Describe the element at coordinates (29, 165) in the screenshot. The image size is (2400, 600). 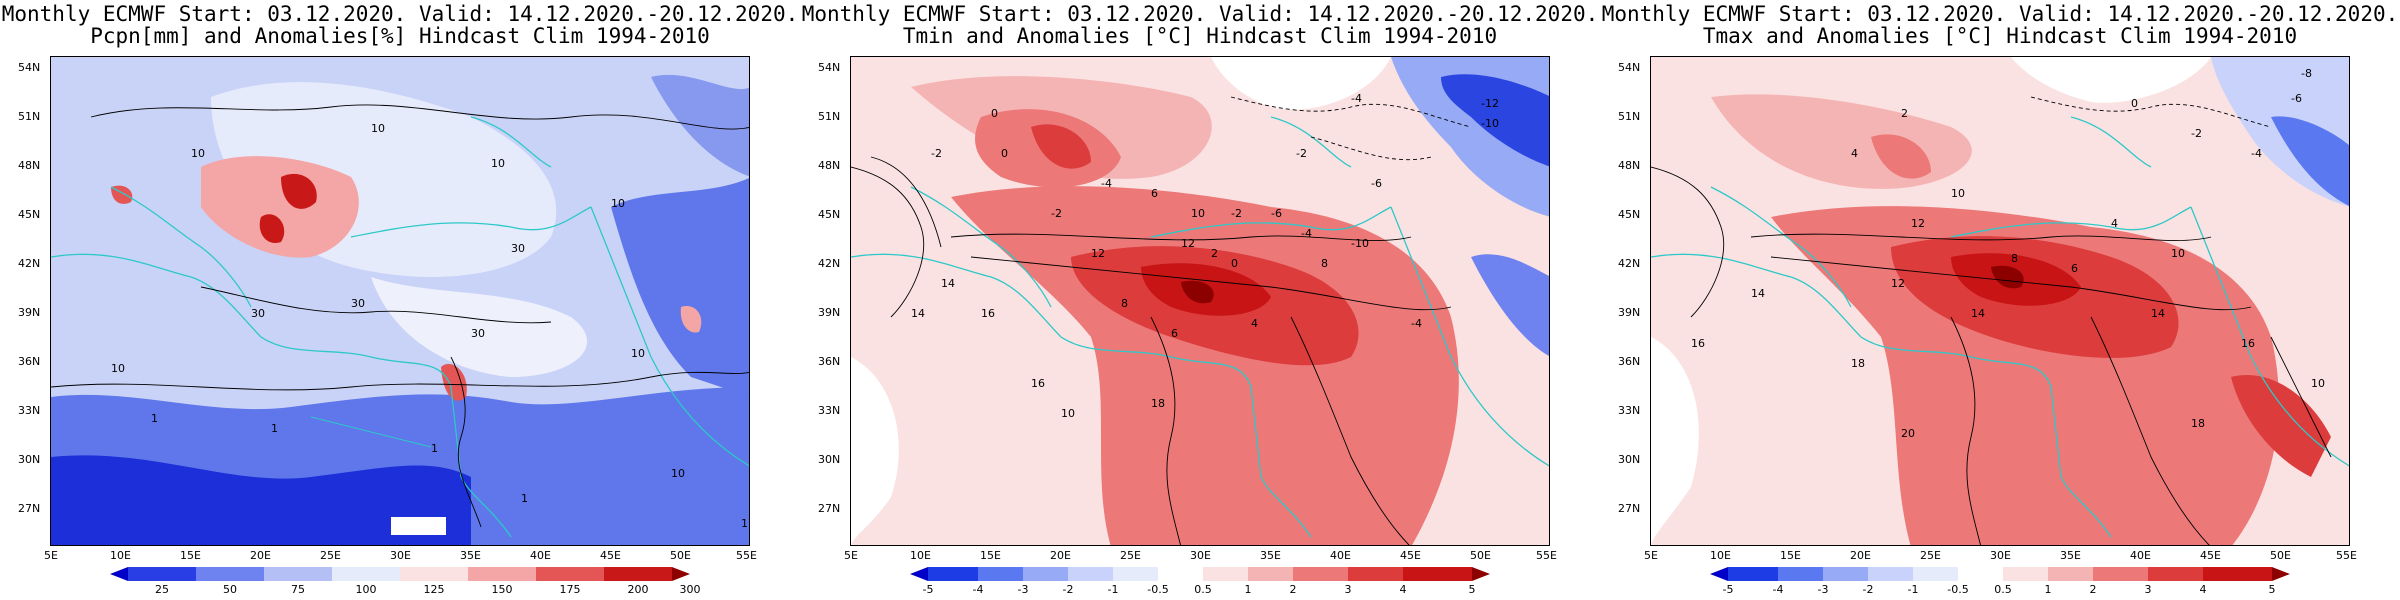
I see `lat-label: 48N` at that location.